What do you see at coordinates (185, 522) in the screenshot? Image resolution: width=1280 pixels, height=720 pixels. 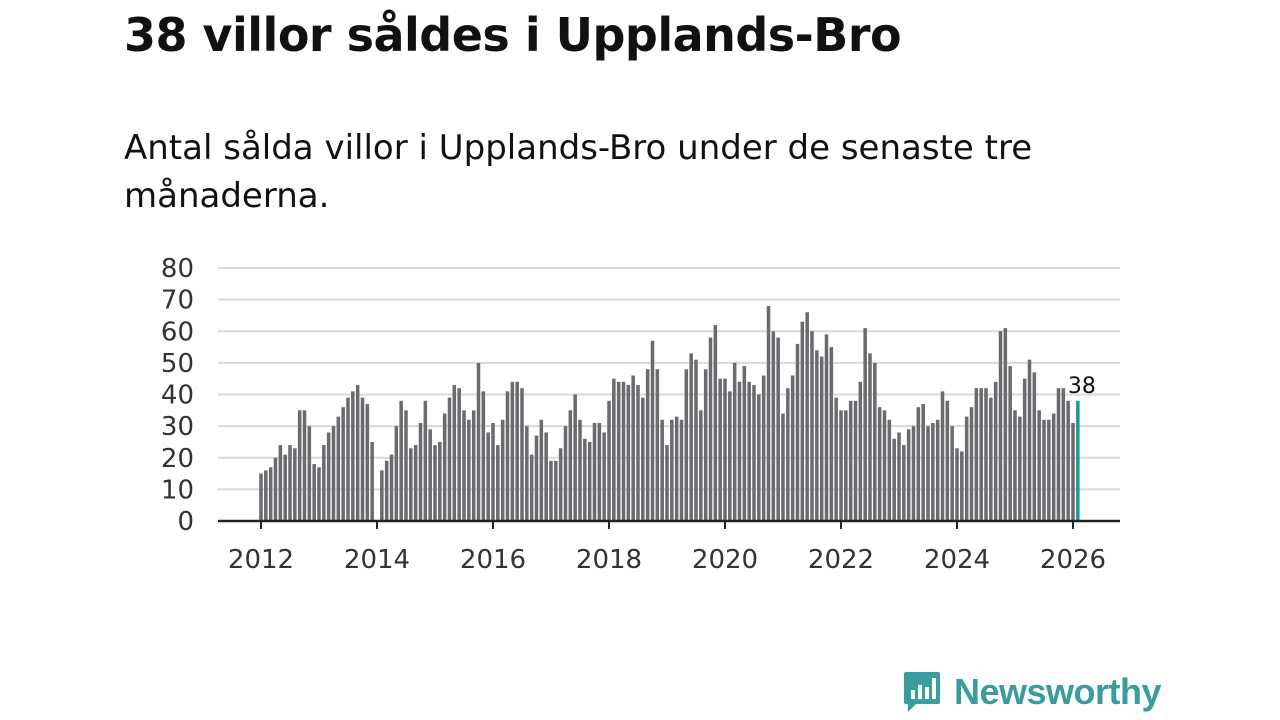 I see `y-tick-label: 0` at bounding box center [185, 522].